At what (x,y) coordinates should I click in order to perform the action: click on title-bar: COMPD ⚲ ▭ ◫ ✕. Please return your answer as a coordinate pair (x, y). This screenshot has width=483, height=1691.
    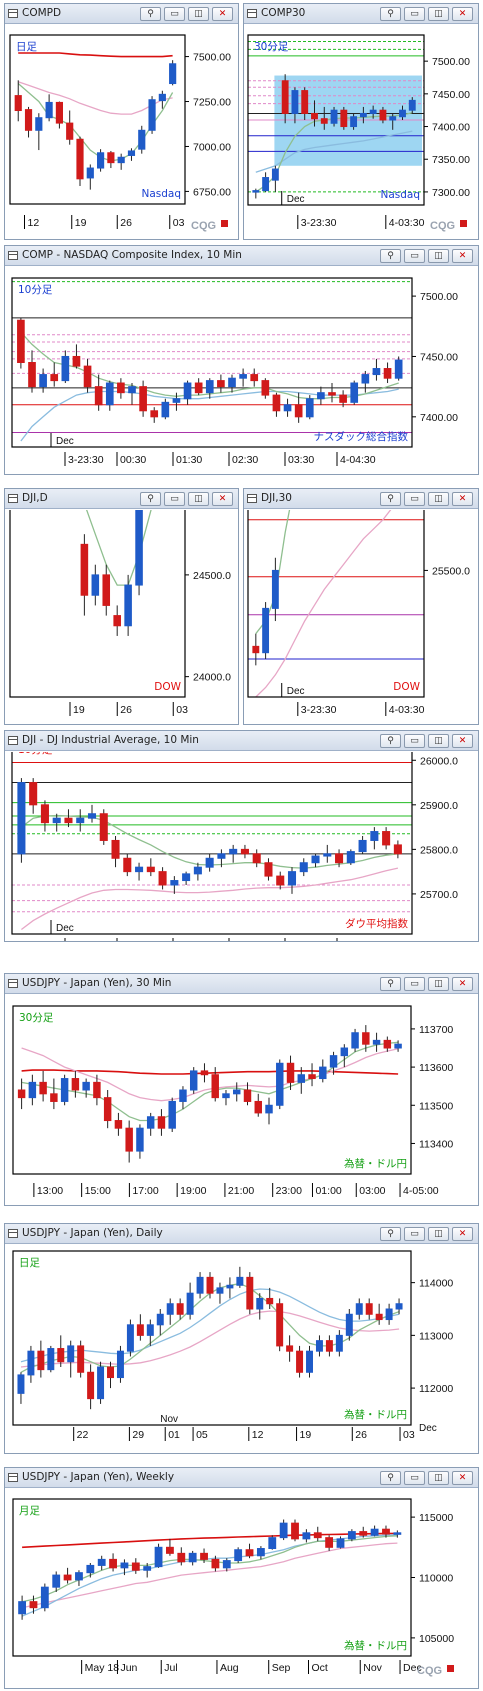
    Looking at the image, I should click on (121, 14).